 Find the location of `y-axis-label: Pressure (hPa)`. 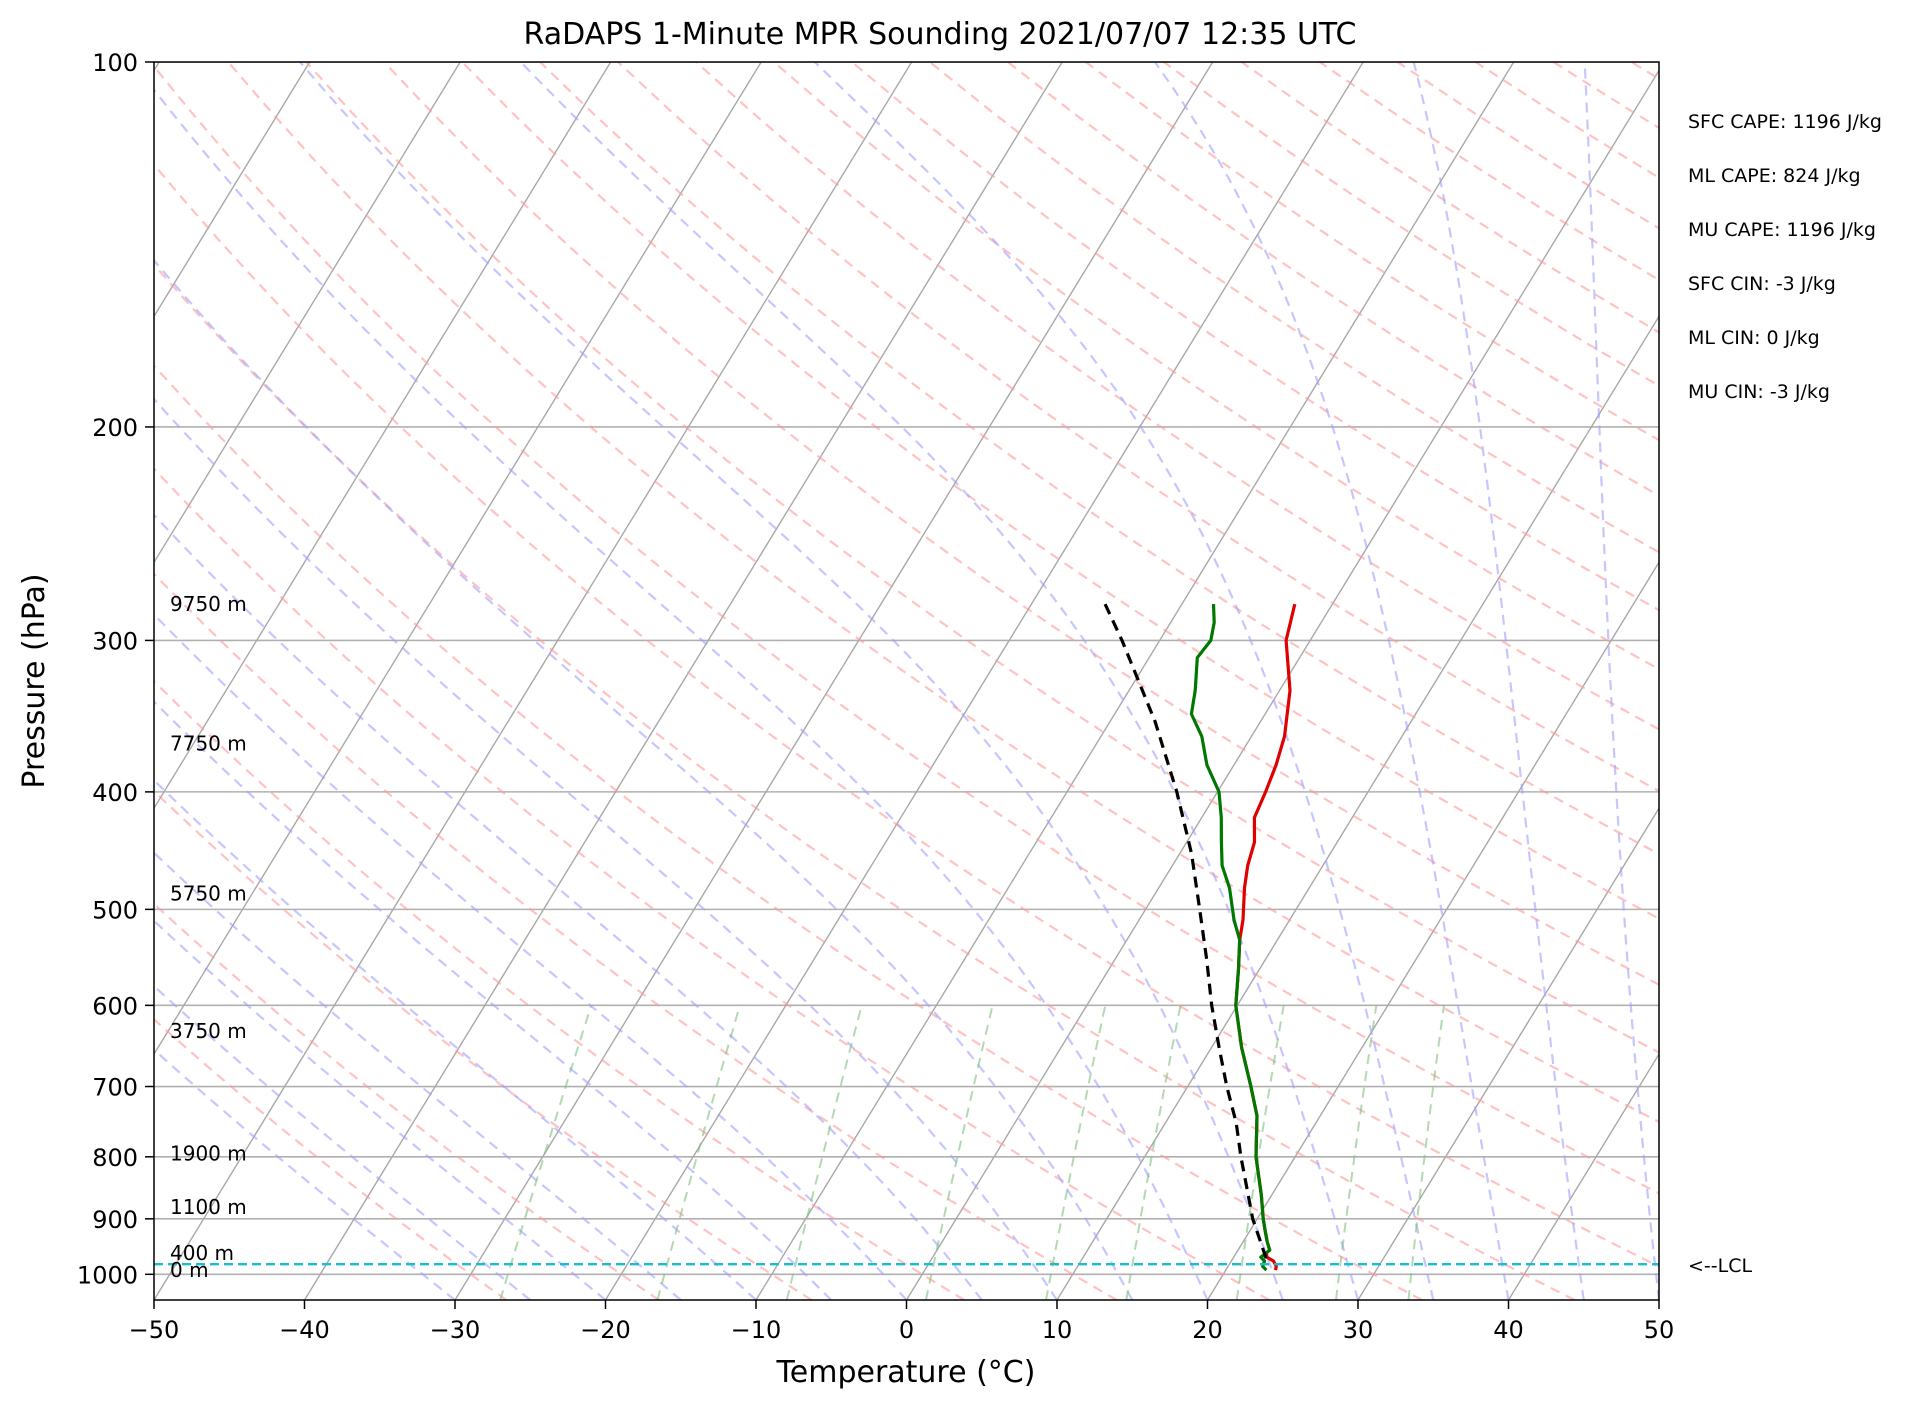

y-axis-label: Pressure (hPa) is located at coordinates (34, 680).